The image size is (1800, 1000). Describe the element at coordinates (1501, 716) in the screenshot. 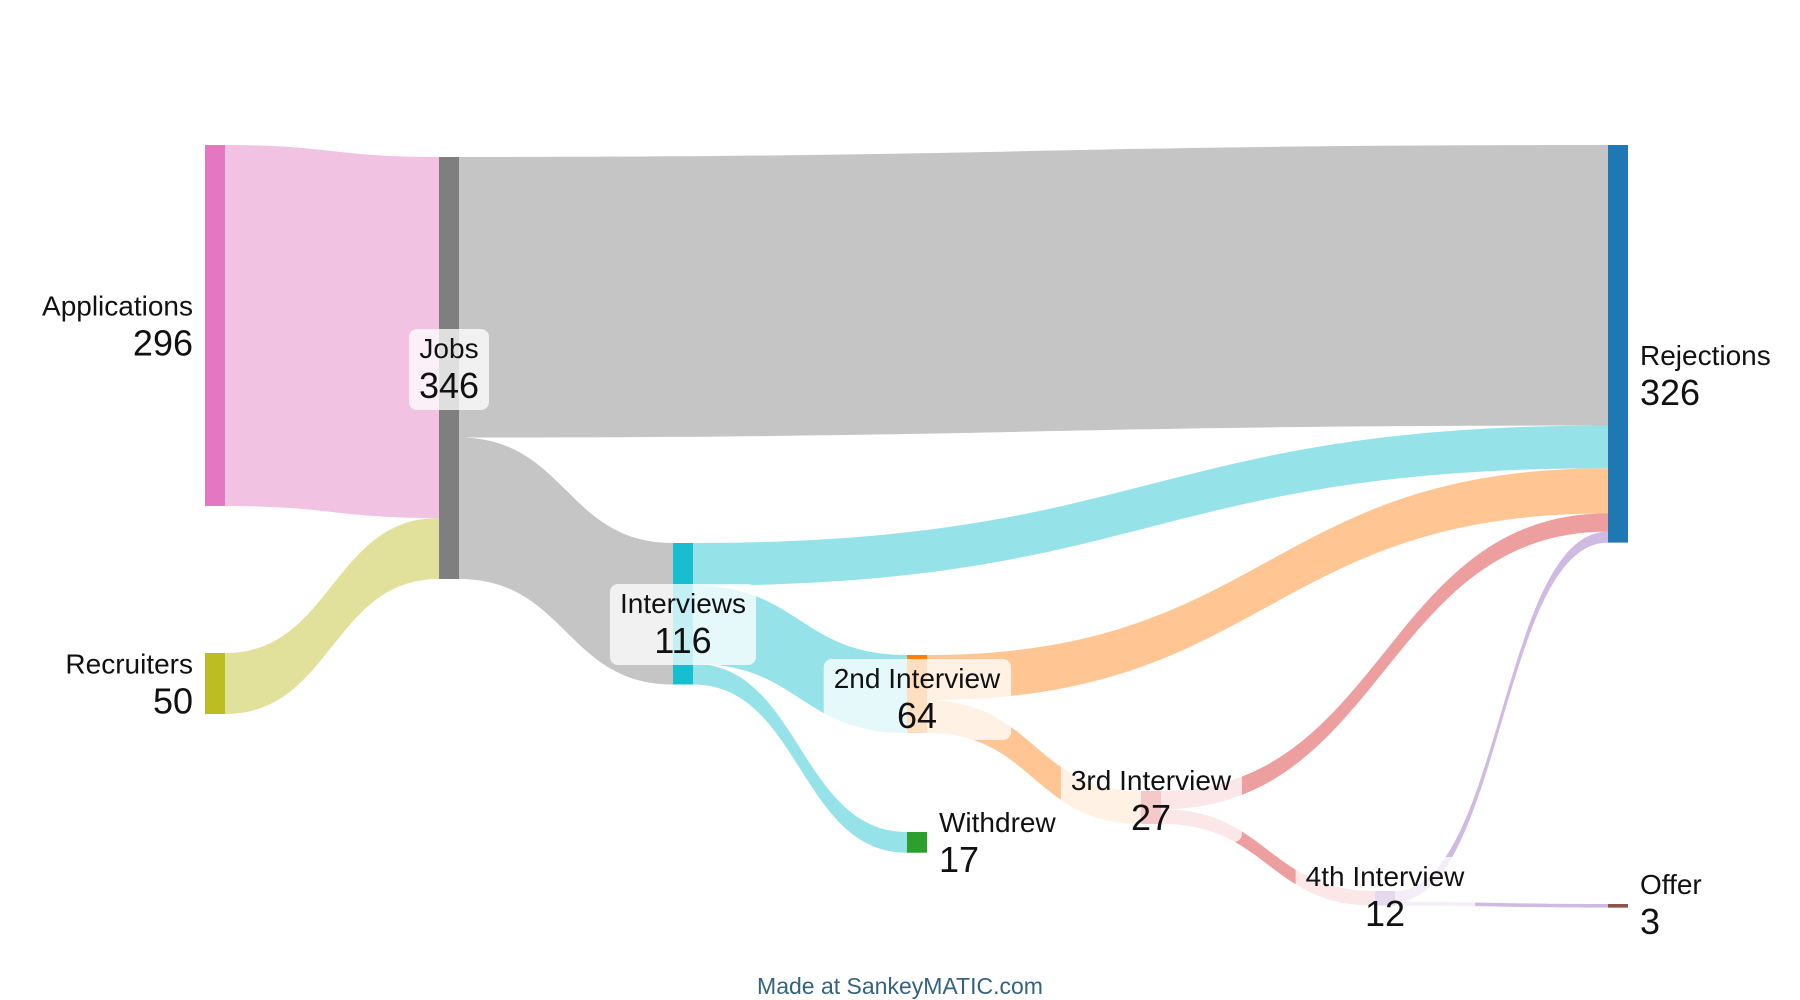

I see `link-fourth-to-rejections` at that location.